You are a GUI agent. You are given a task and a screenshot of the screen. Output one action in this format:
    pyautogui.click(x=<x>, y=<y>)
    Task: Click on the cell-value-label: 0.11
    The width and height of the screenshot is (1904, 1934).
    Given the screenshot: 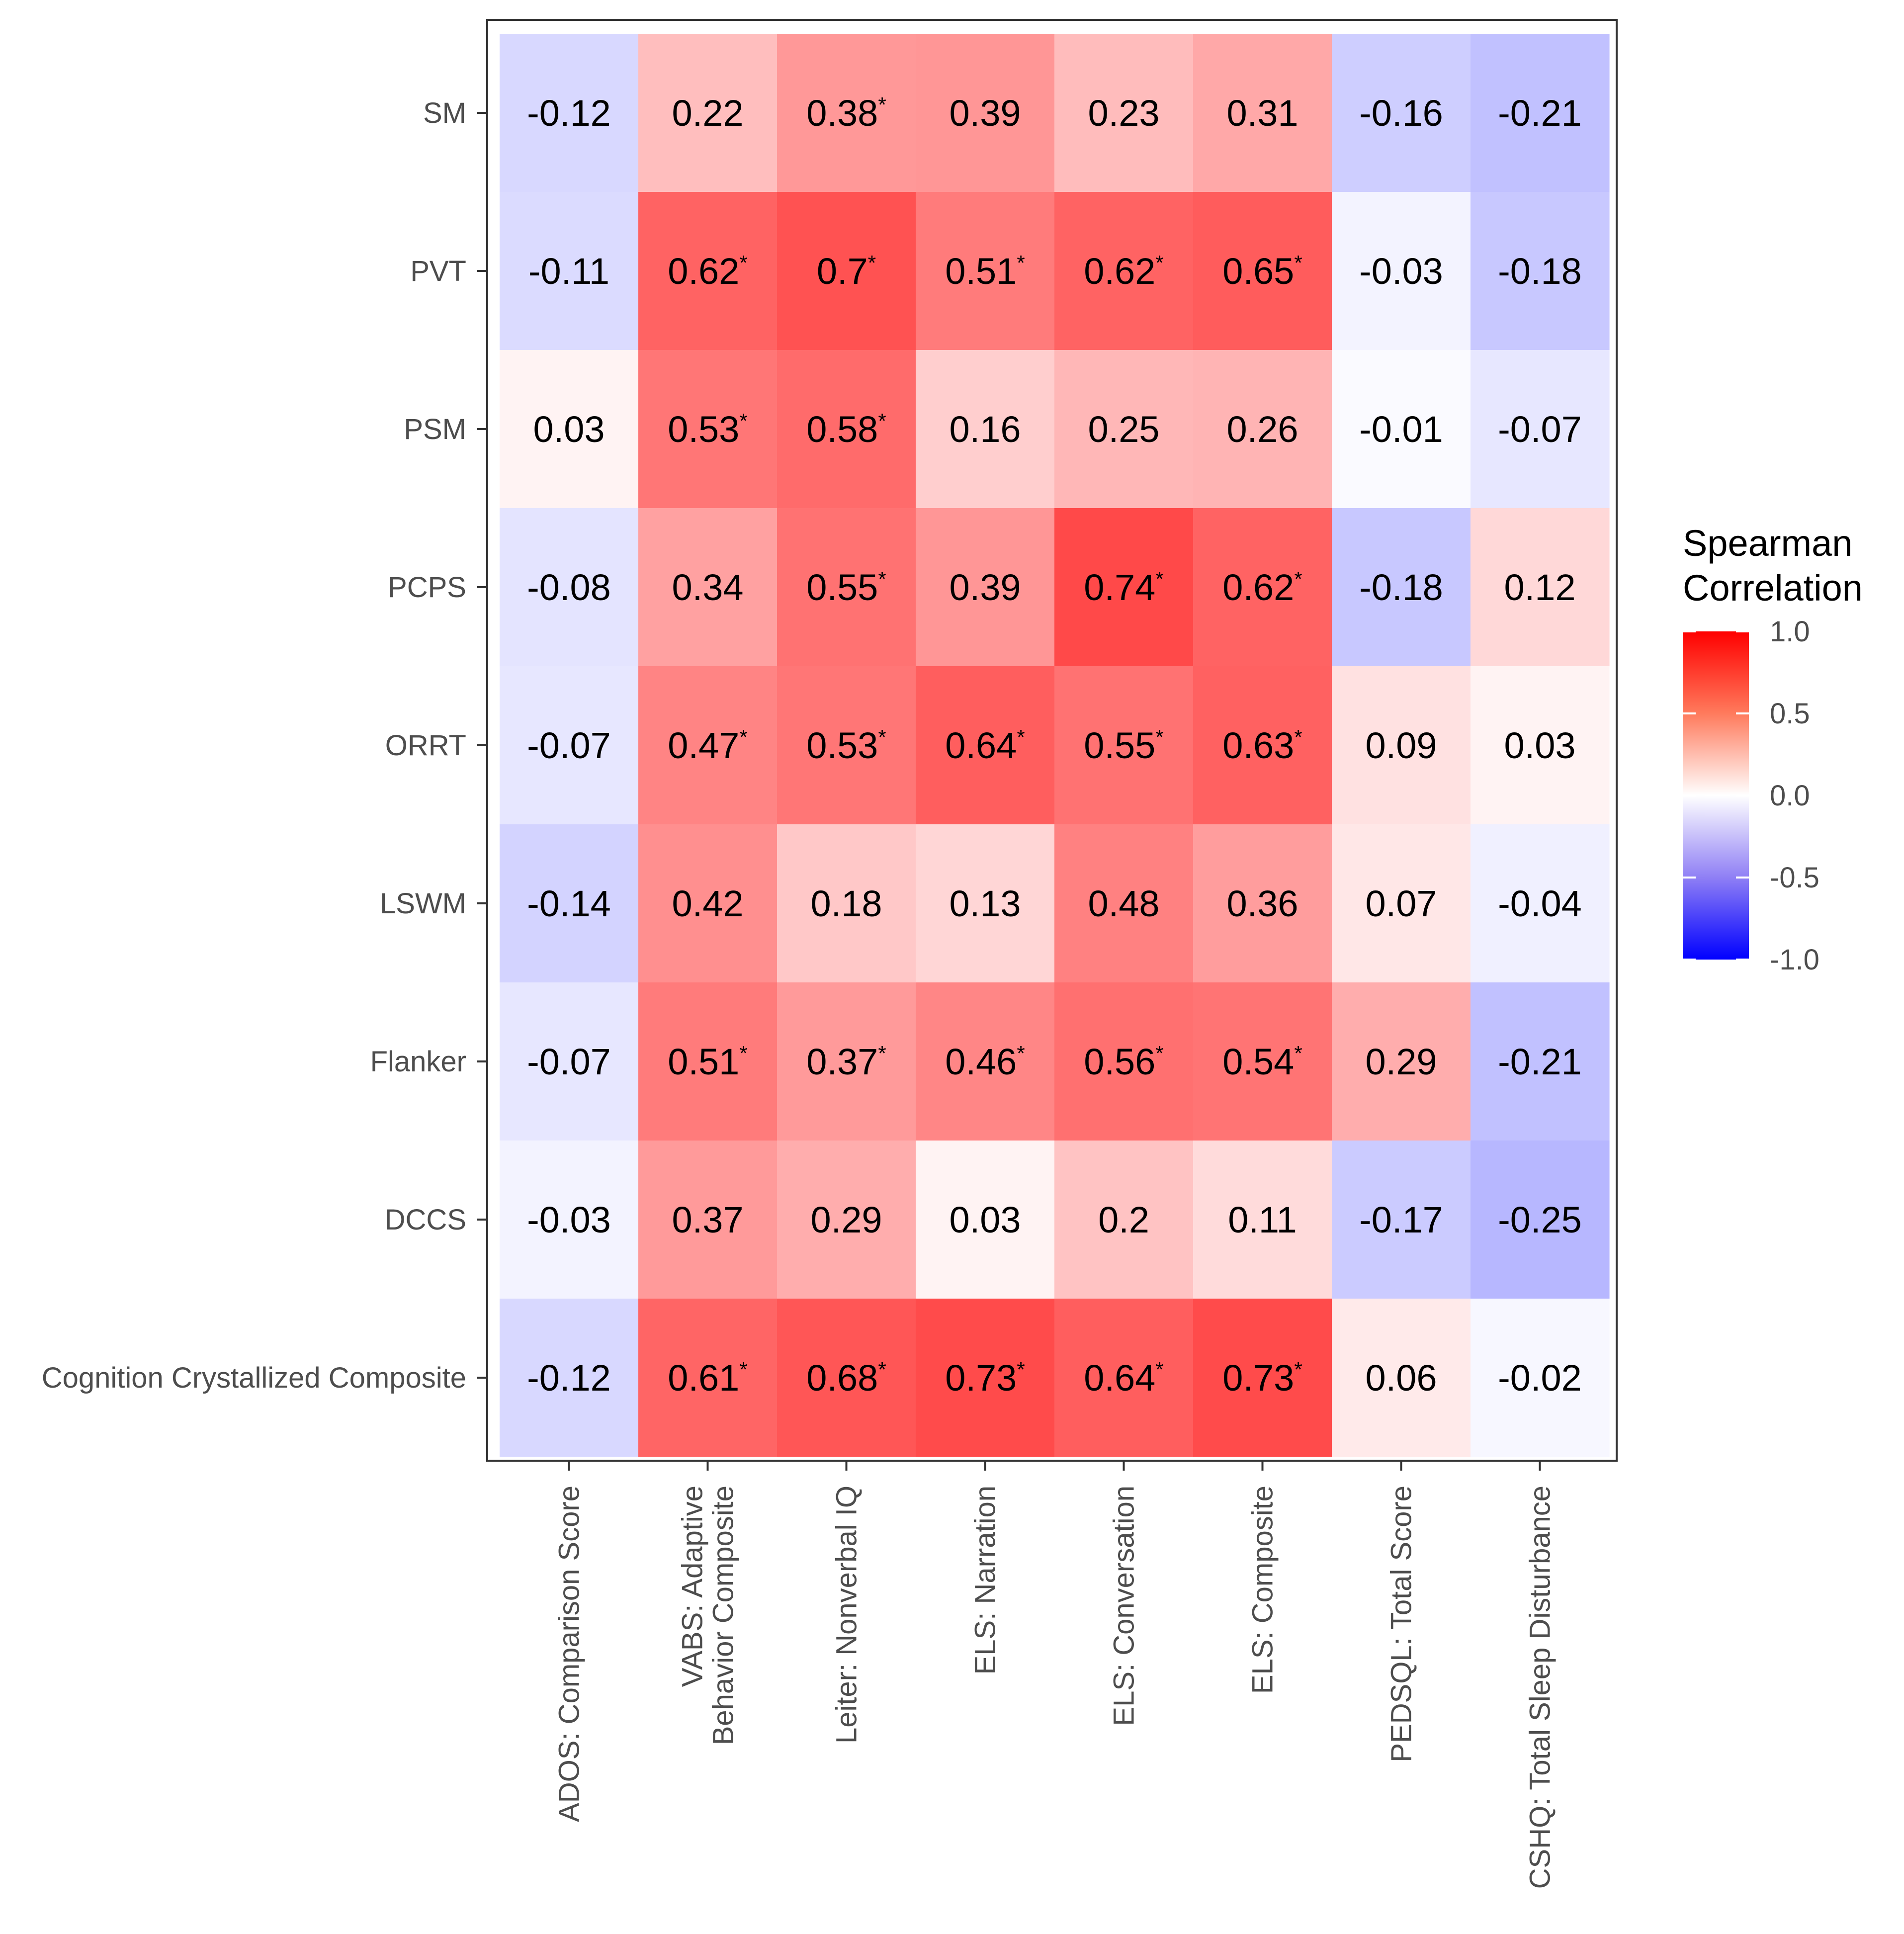 What is the action you would take?
    pyautogui.click(x=1262, y=1220)
    